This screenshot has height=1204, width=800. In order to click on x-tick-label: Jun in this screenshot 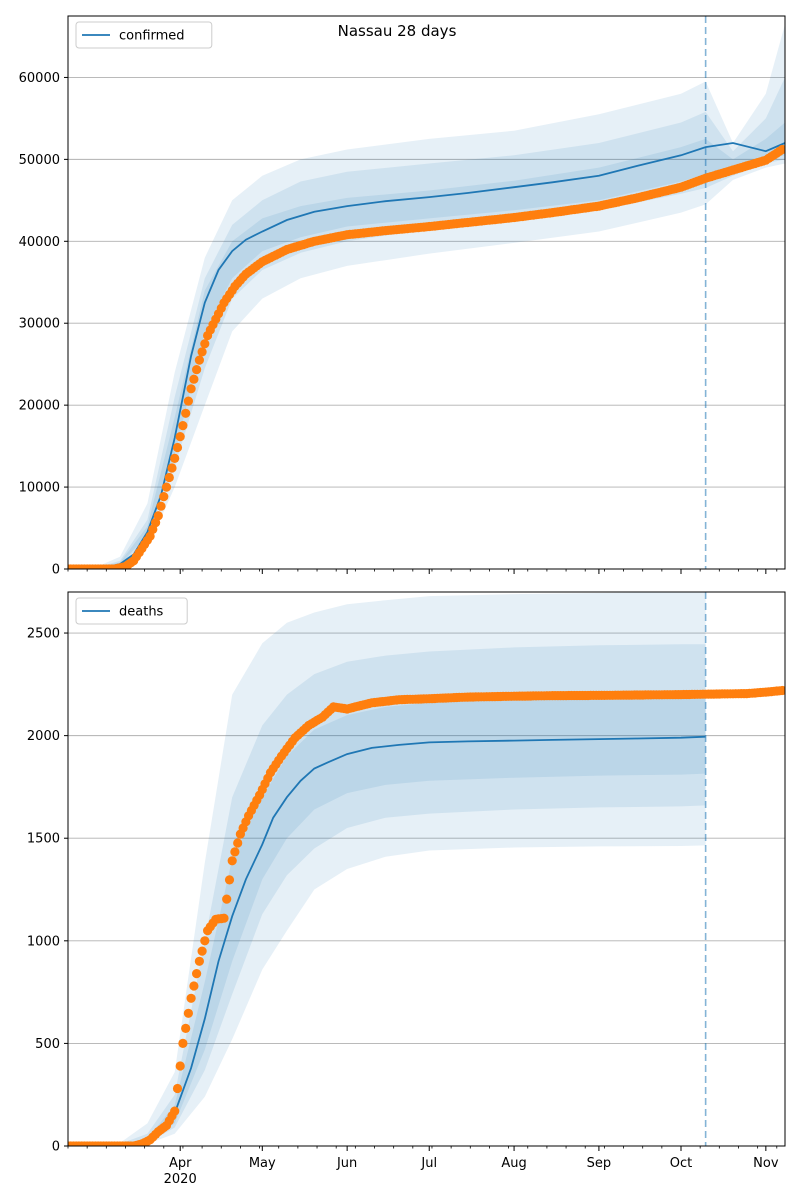, I will do `click(346, 1163)`.